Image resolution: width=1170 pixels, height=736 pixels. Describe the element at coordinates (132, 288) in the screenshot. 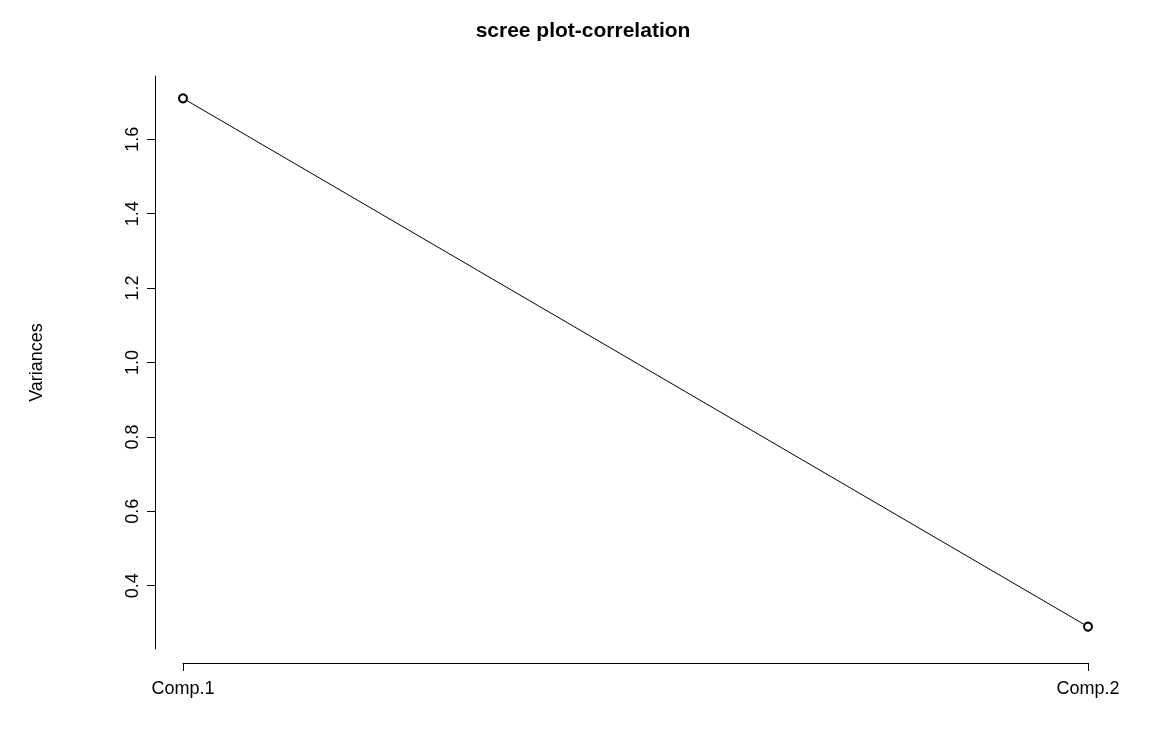

I see `y-tick-label: 1.2` at that location.